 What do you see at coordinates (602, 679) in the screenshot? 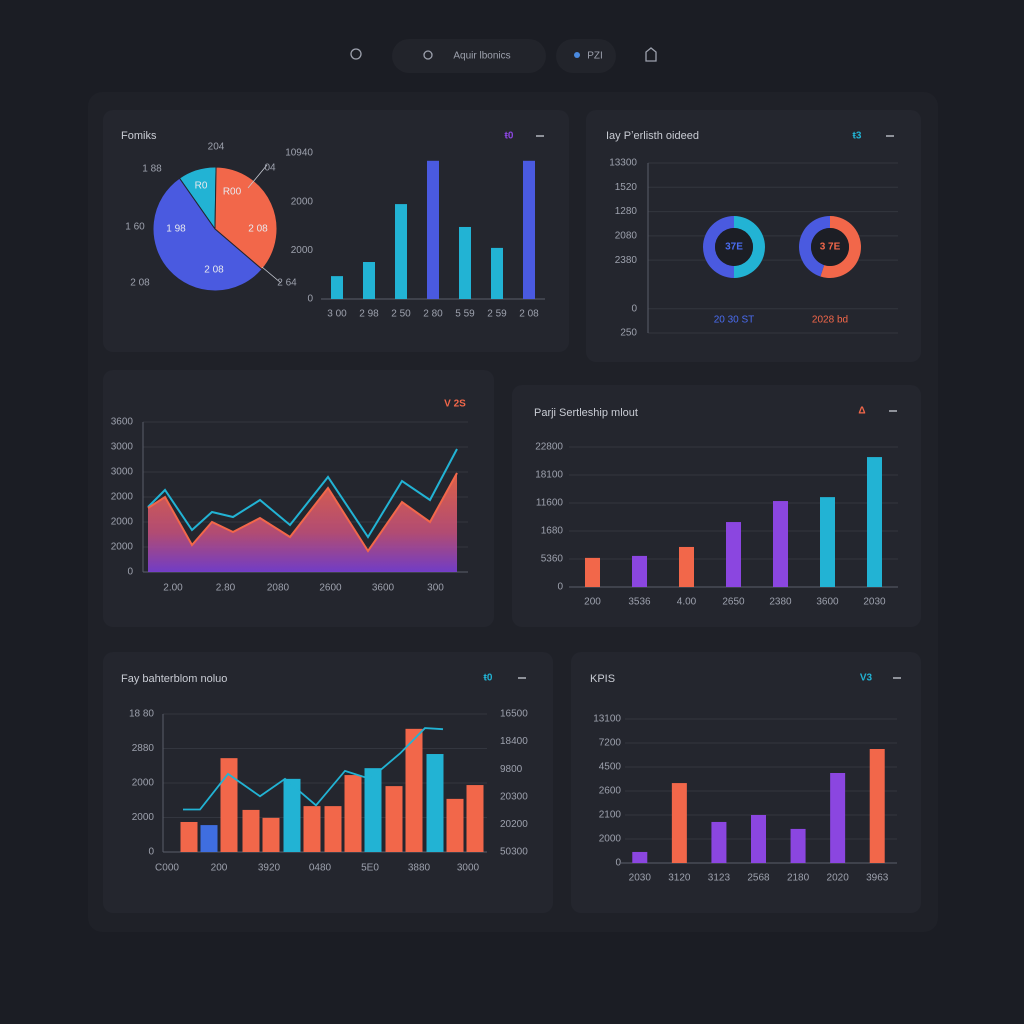
I see `chart-title: KPIS` at bounding box center [602, 679].